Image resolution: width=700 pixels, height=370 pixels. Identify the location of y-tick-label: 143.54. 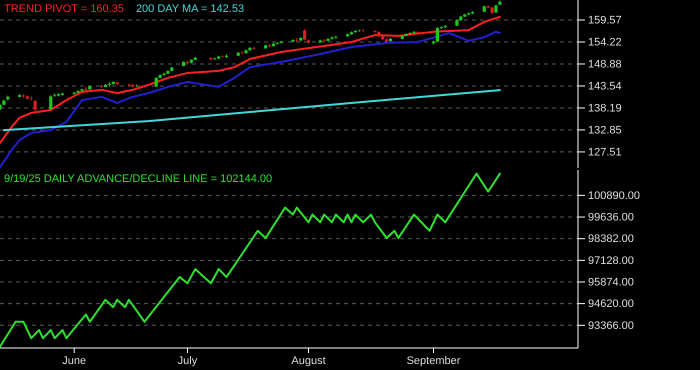
(605, 86).